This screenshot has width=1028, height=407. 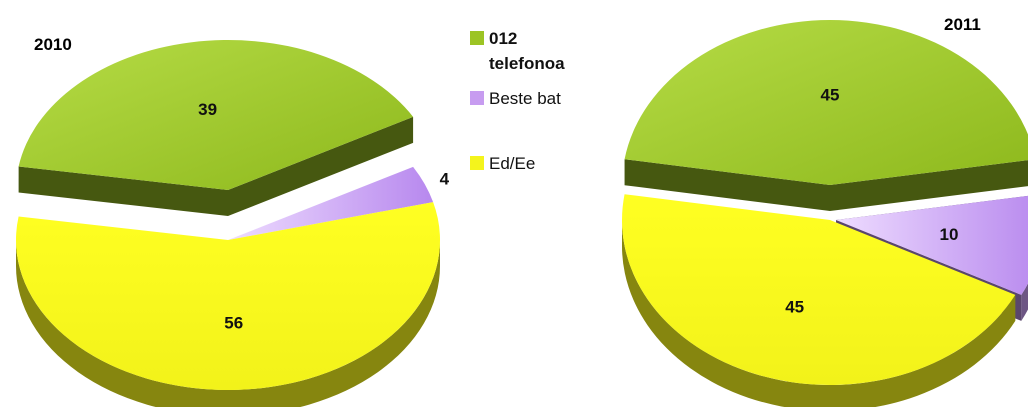 What do you see at coordinates (503, 38) in the screenshot?
I see `legend-label-telefonoa-line1: 012` at bounding box center [503, 38].